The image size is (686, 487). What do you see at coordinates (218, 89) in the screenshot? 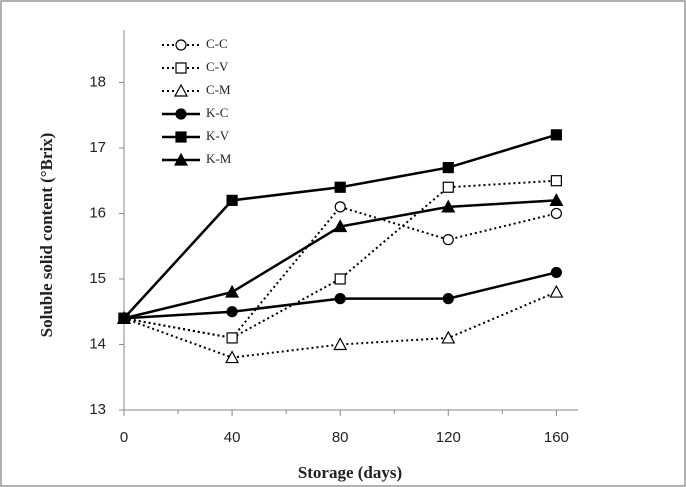
I see `legend-label: C-M` at bounding box center [218, 89].